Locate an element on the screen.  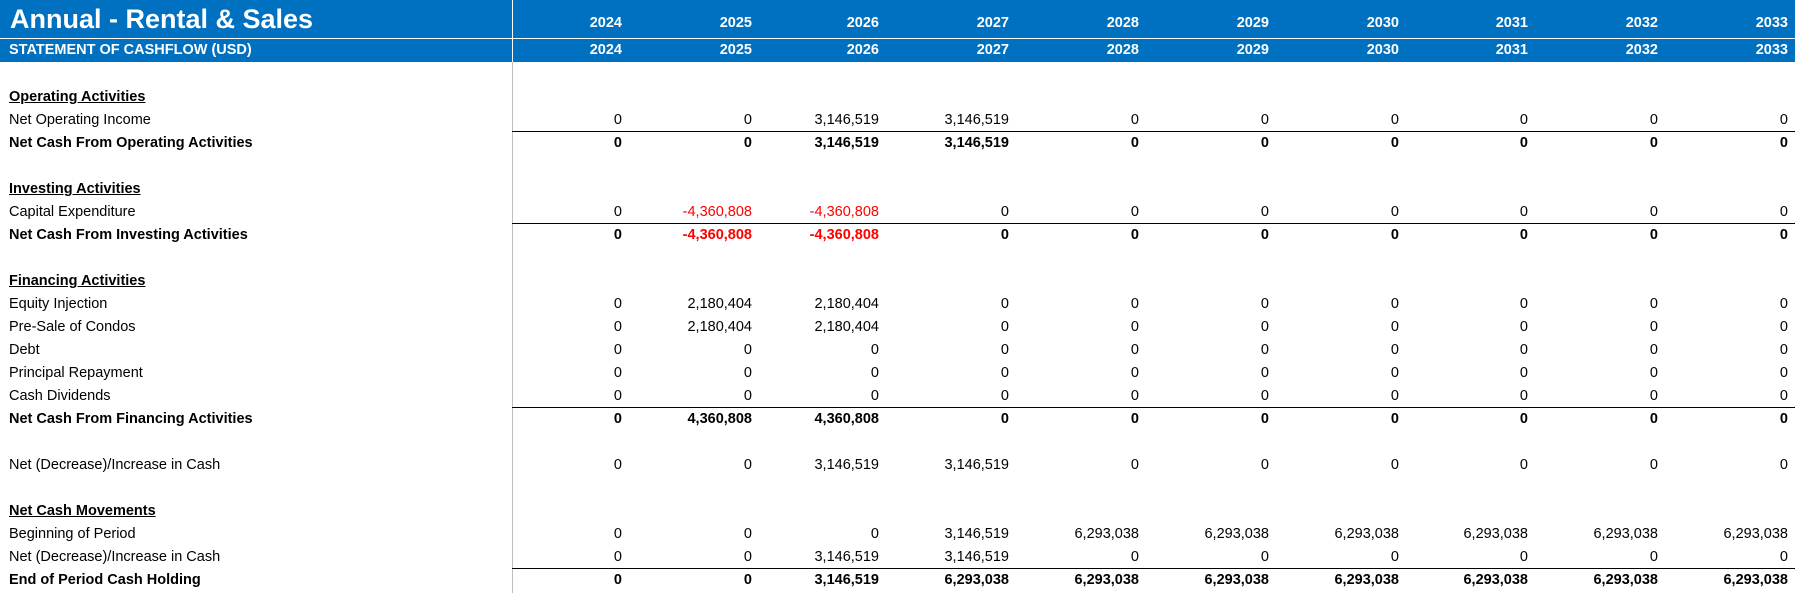
year-header: 2033 is located at coordinates (1771, 23).